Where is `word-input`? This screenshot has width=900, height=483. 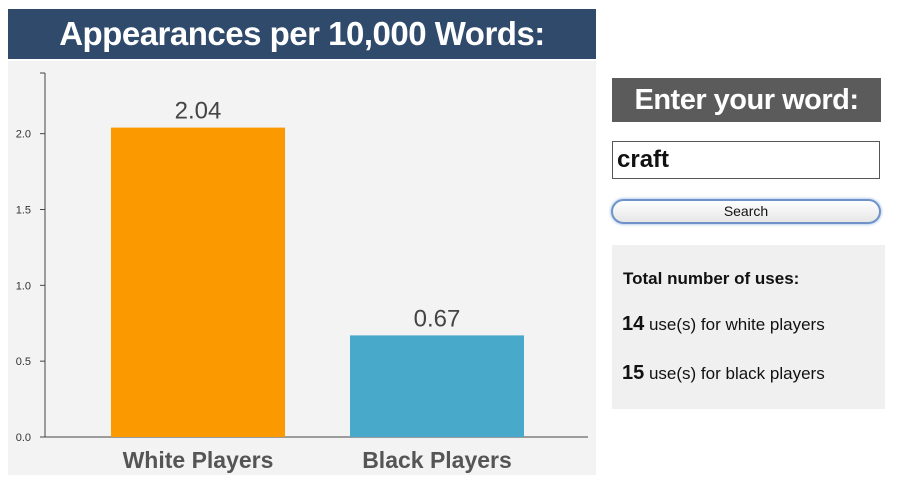
word-input is located at coordinates (746, 160).